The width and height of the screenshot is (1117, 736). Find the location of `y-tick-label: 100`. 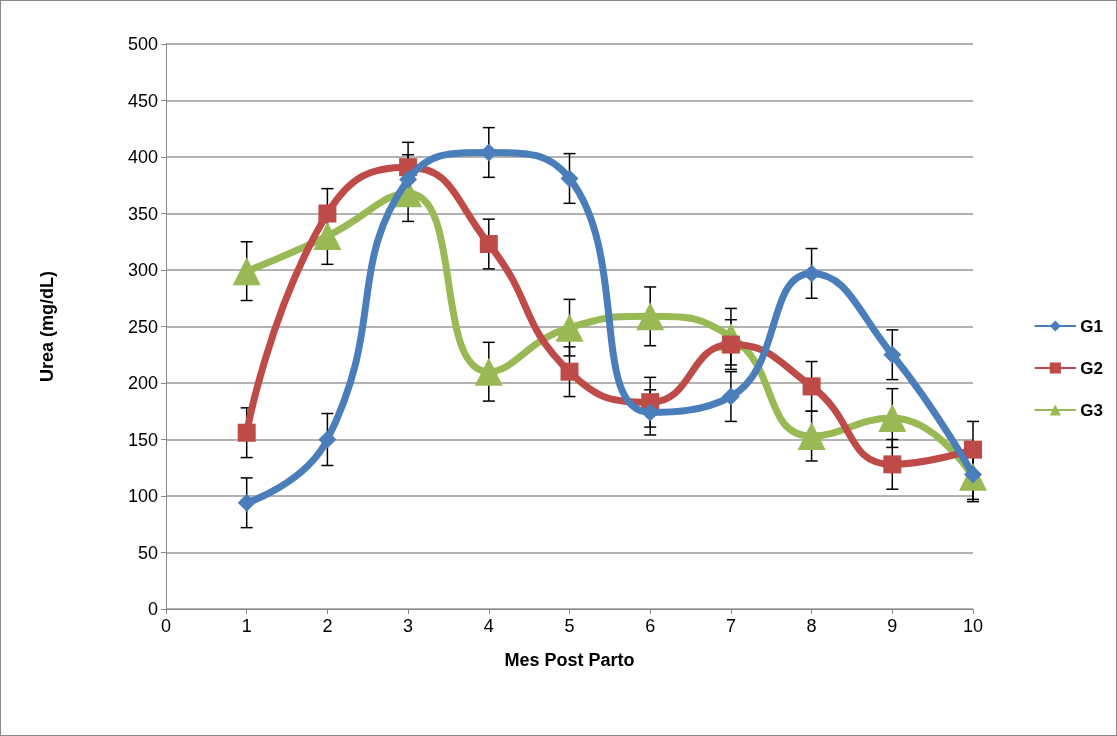

y-tick-label: 100 is located at coordinates (142, 496).